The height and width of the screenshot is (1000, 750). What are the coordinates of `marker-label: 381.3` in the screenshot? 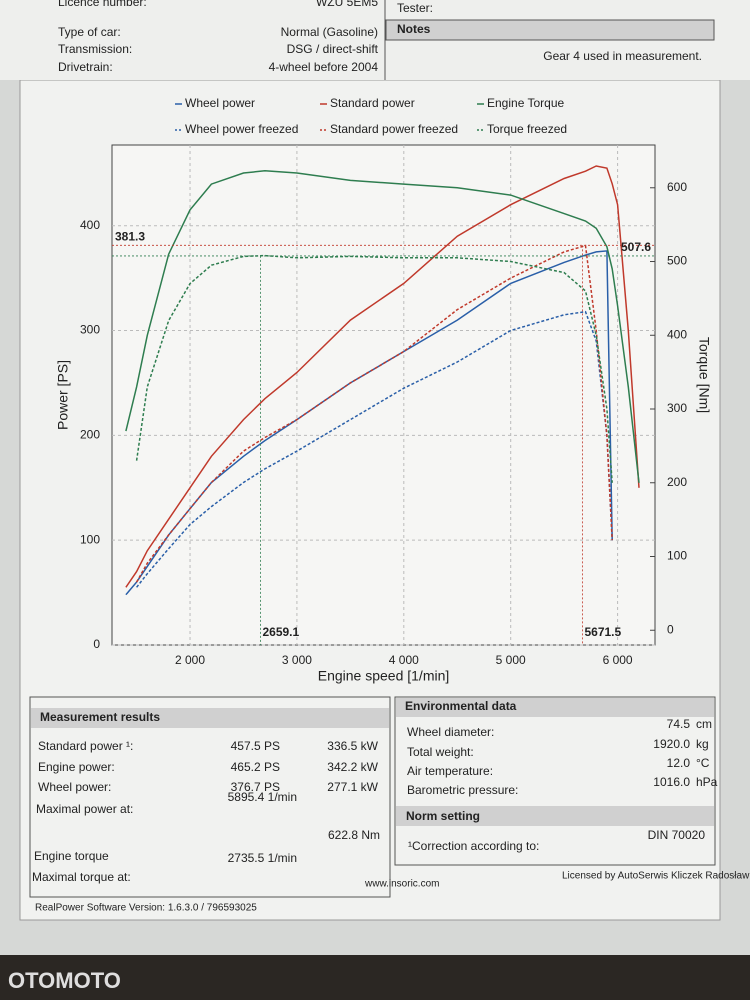 It's located at (130, 236).